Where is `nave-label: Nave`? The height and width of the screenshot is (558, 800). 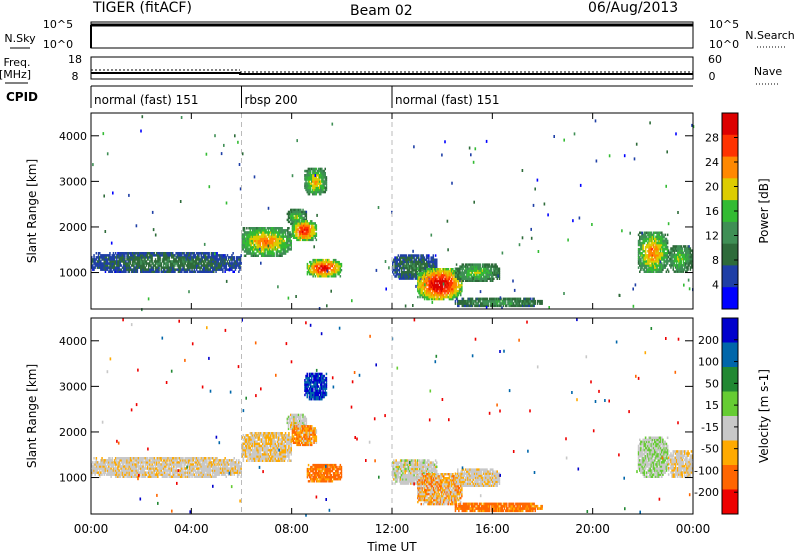
nave-label: Nave is located at coordinates (768, 71).